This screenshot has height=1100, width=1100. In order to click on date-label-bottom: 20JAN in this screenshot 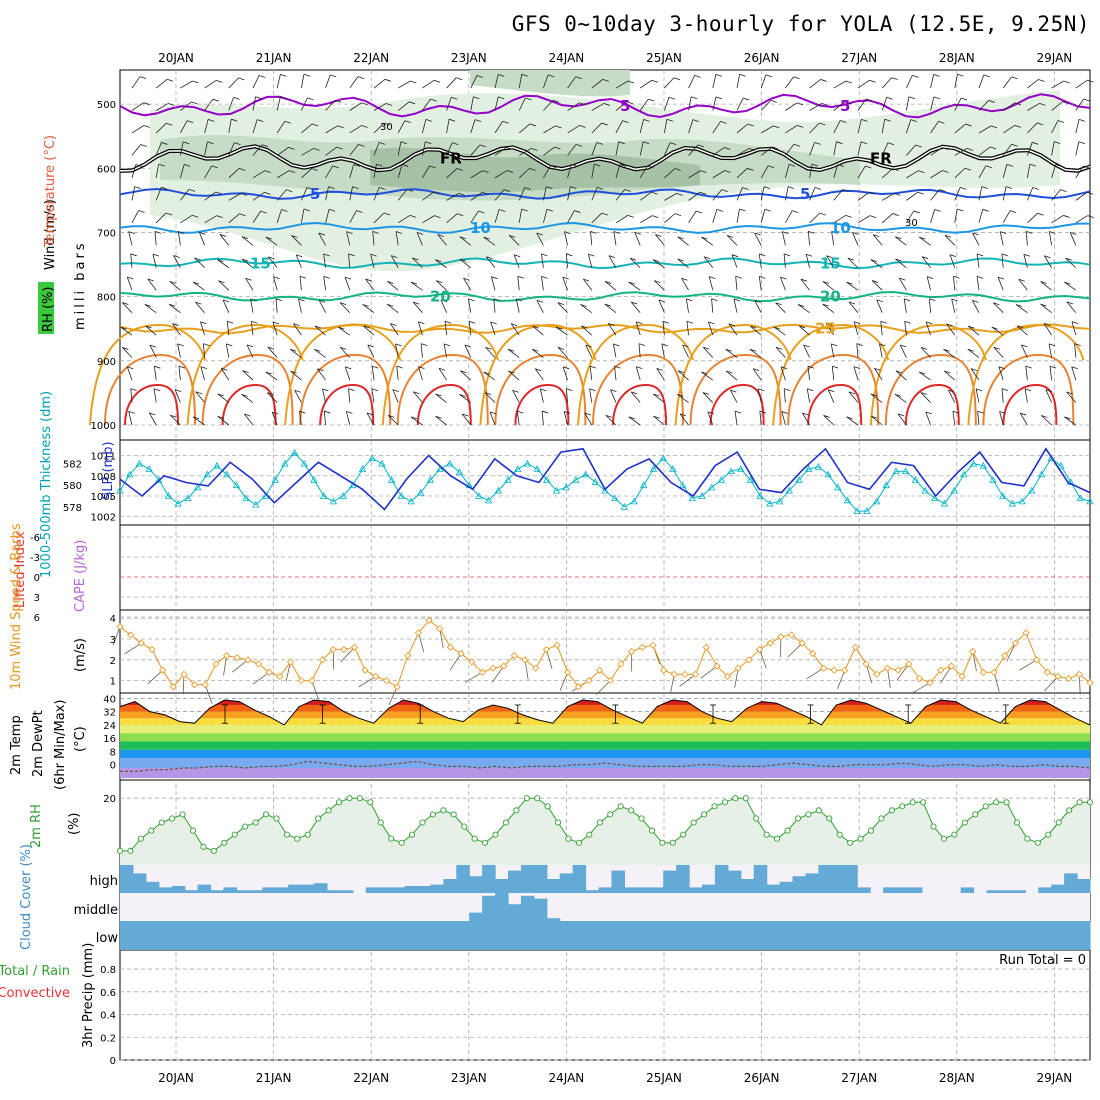, I will do `click(176, 1078)`.